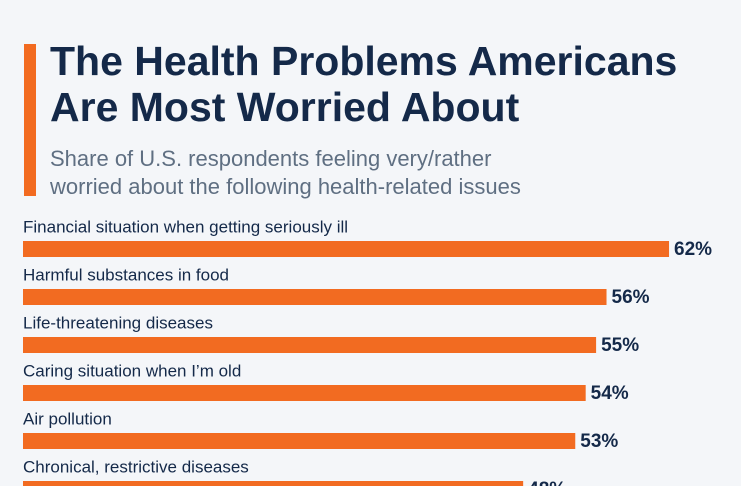 The width and height of the screenshot is (741, 486). I want to click on chart-title: The Health Problems Americans, so click(363, 61).